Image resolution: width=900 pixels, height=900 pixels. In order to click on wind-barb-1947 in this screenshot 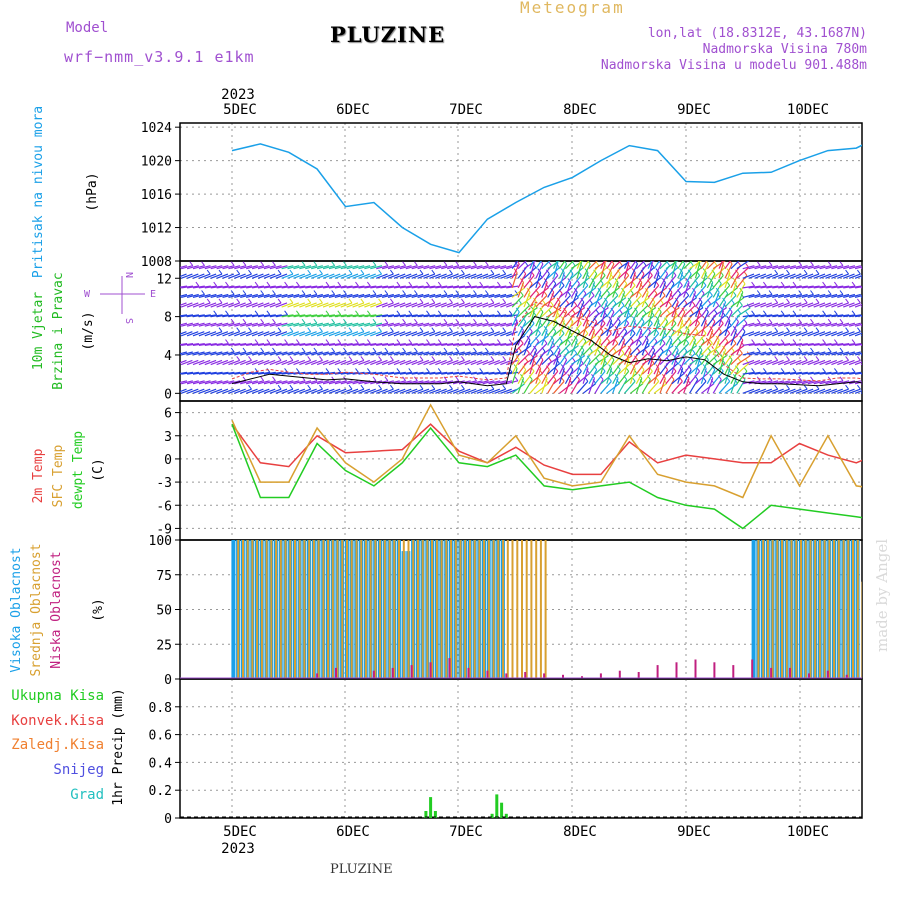, I will do `click(703, 328)`.